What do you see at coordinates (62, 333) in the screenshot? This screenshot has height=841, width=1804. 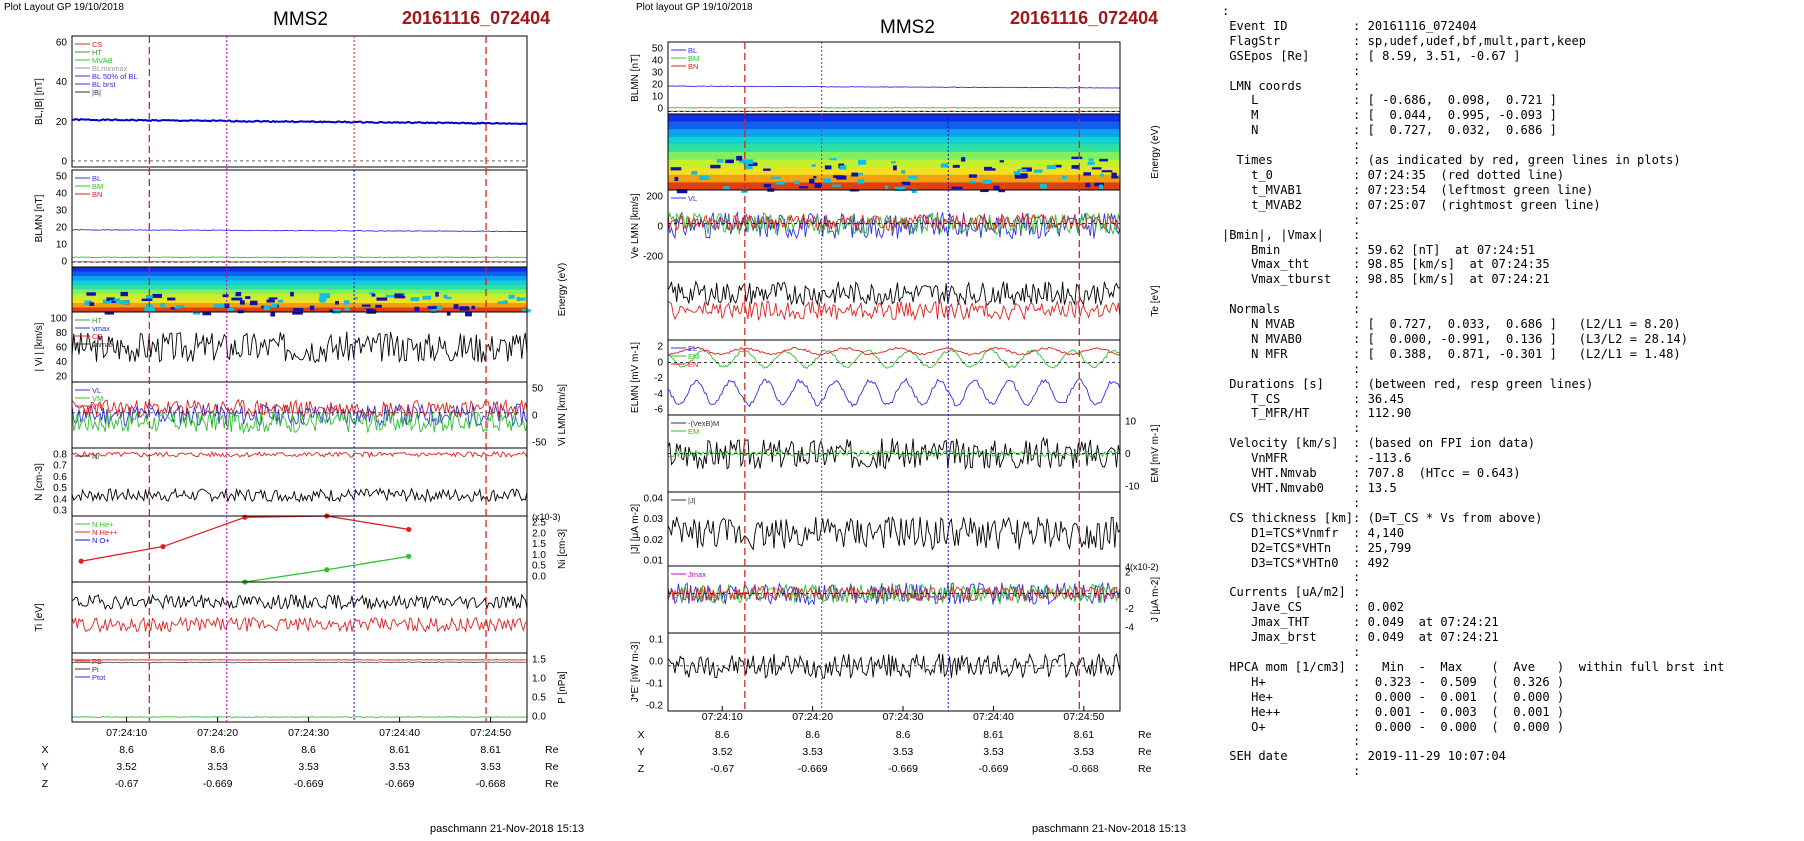 I see `ytick-label: 80` at bounding box center [62, 333].